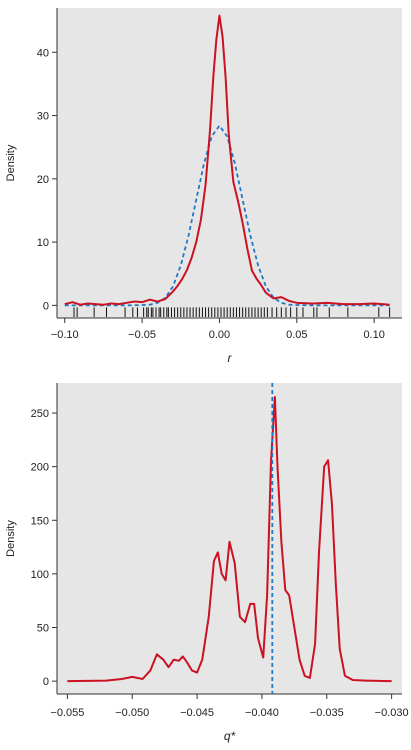 This screenshot has height=750, width=411. Describe the element at coordinates (65, 335) in the screenshot. I see `x-tick-label: −0.10` at that location.